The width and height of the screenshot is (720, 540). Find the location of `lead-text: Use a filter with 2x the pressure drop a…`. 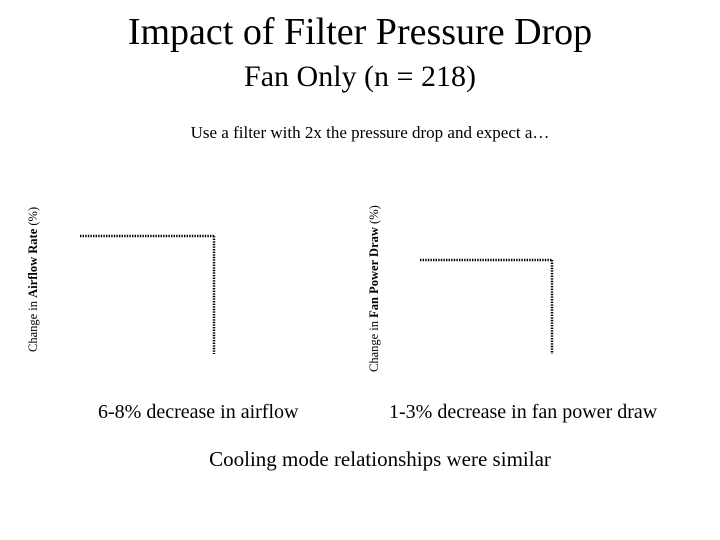

lead-text: Use a filter with 2x the pressure drop a… is located at coordinates (370, 132).